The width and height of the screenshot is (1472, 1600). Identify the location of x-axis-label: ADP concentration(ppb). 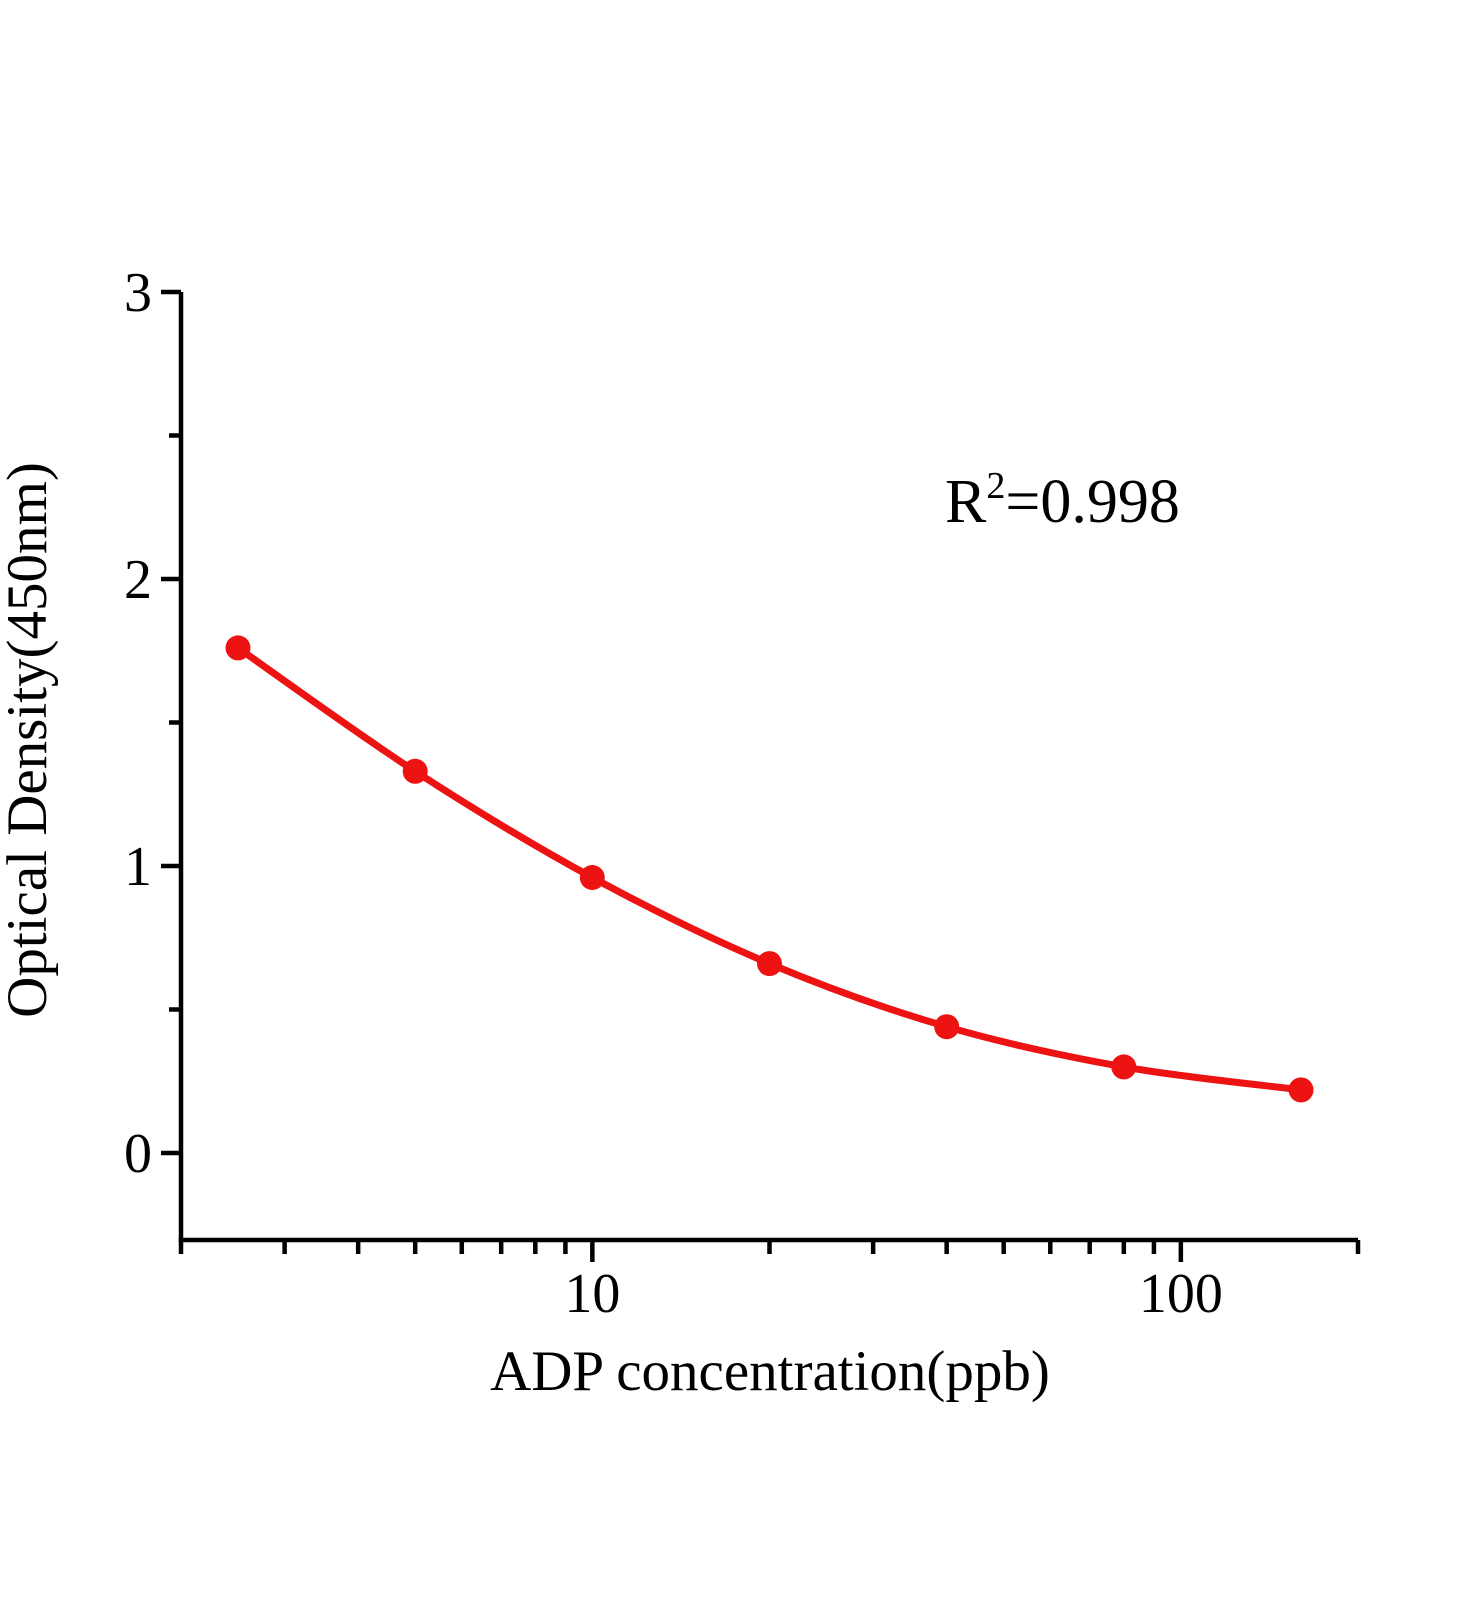
(770, 1371).